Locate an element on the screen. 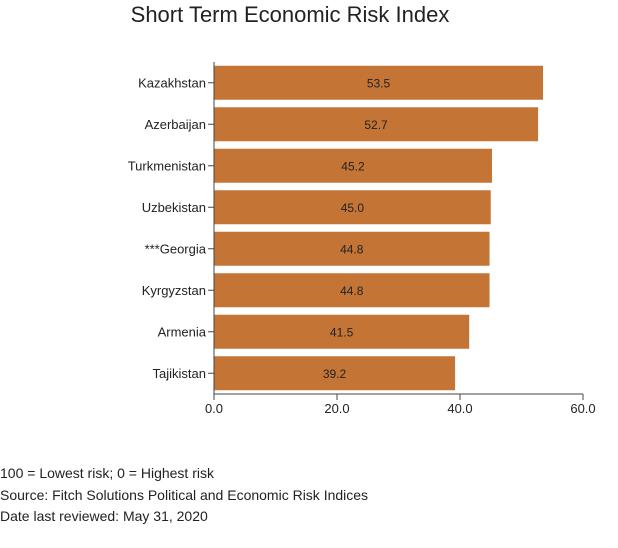  y-tick-label-3: Uzbekistan is located at coordinates (174, 207).